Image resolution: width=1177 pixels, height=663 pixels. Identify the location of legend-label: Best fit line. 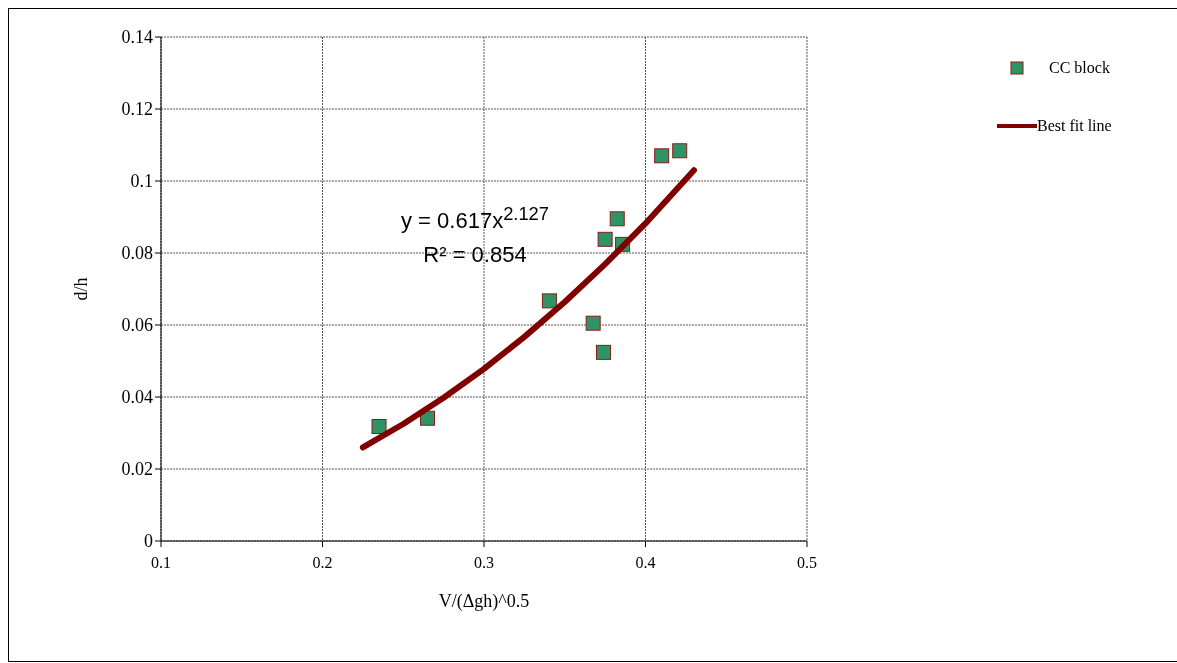
(1074, 126).